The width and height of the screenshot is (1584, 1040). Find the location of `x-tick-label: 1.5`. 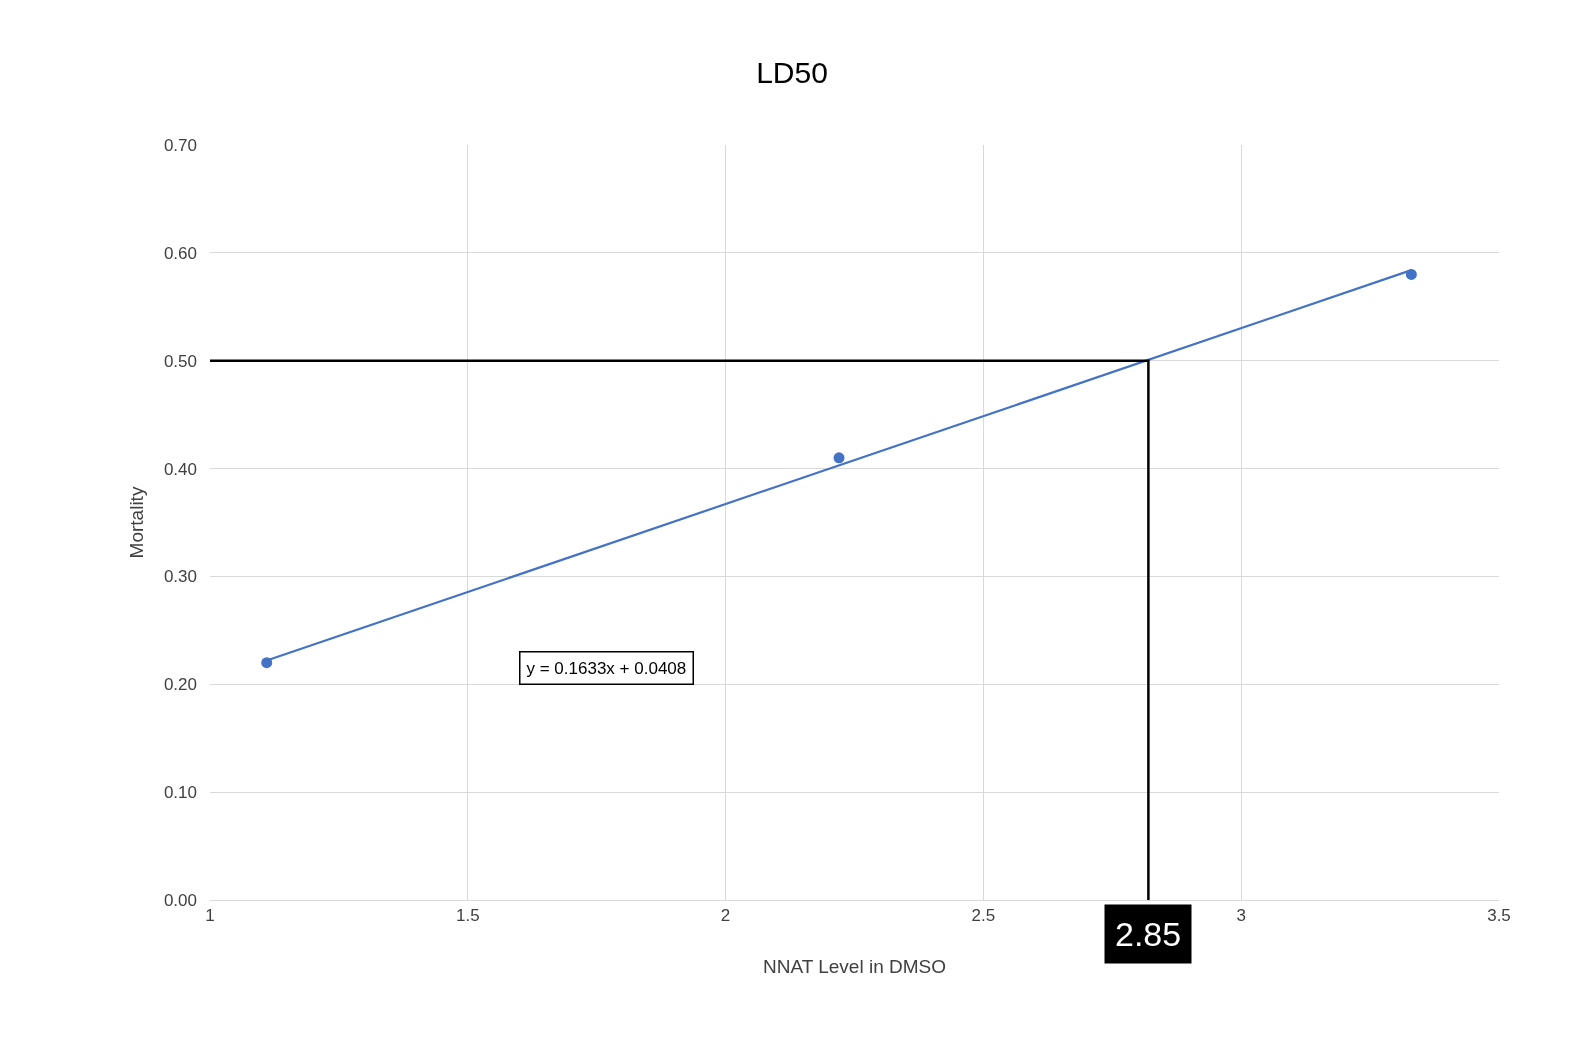

x-tick-label: 1.5 is located at coordinates (467, 916).